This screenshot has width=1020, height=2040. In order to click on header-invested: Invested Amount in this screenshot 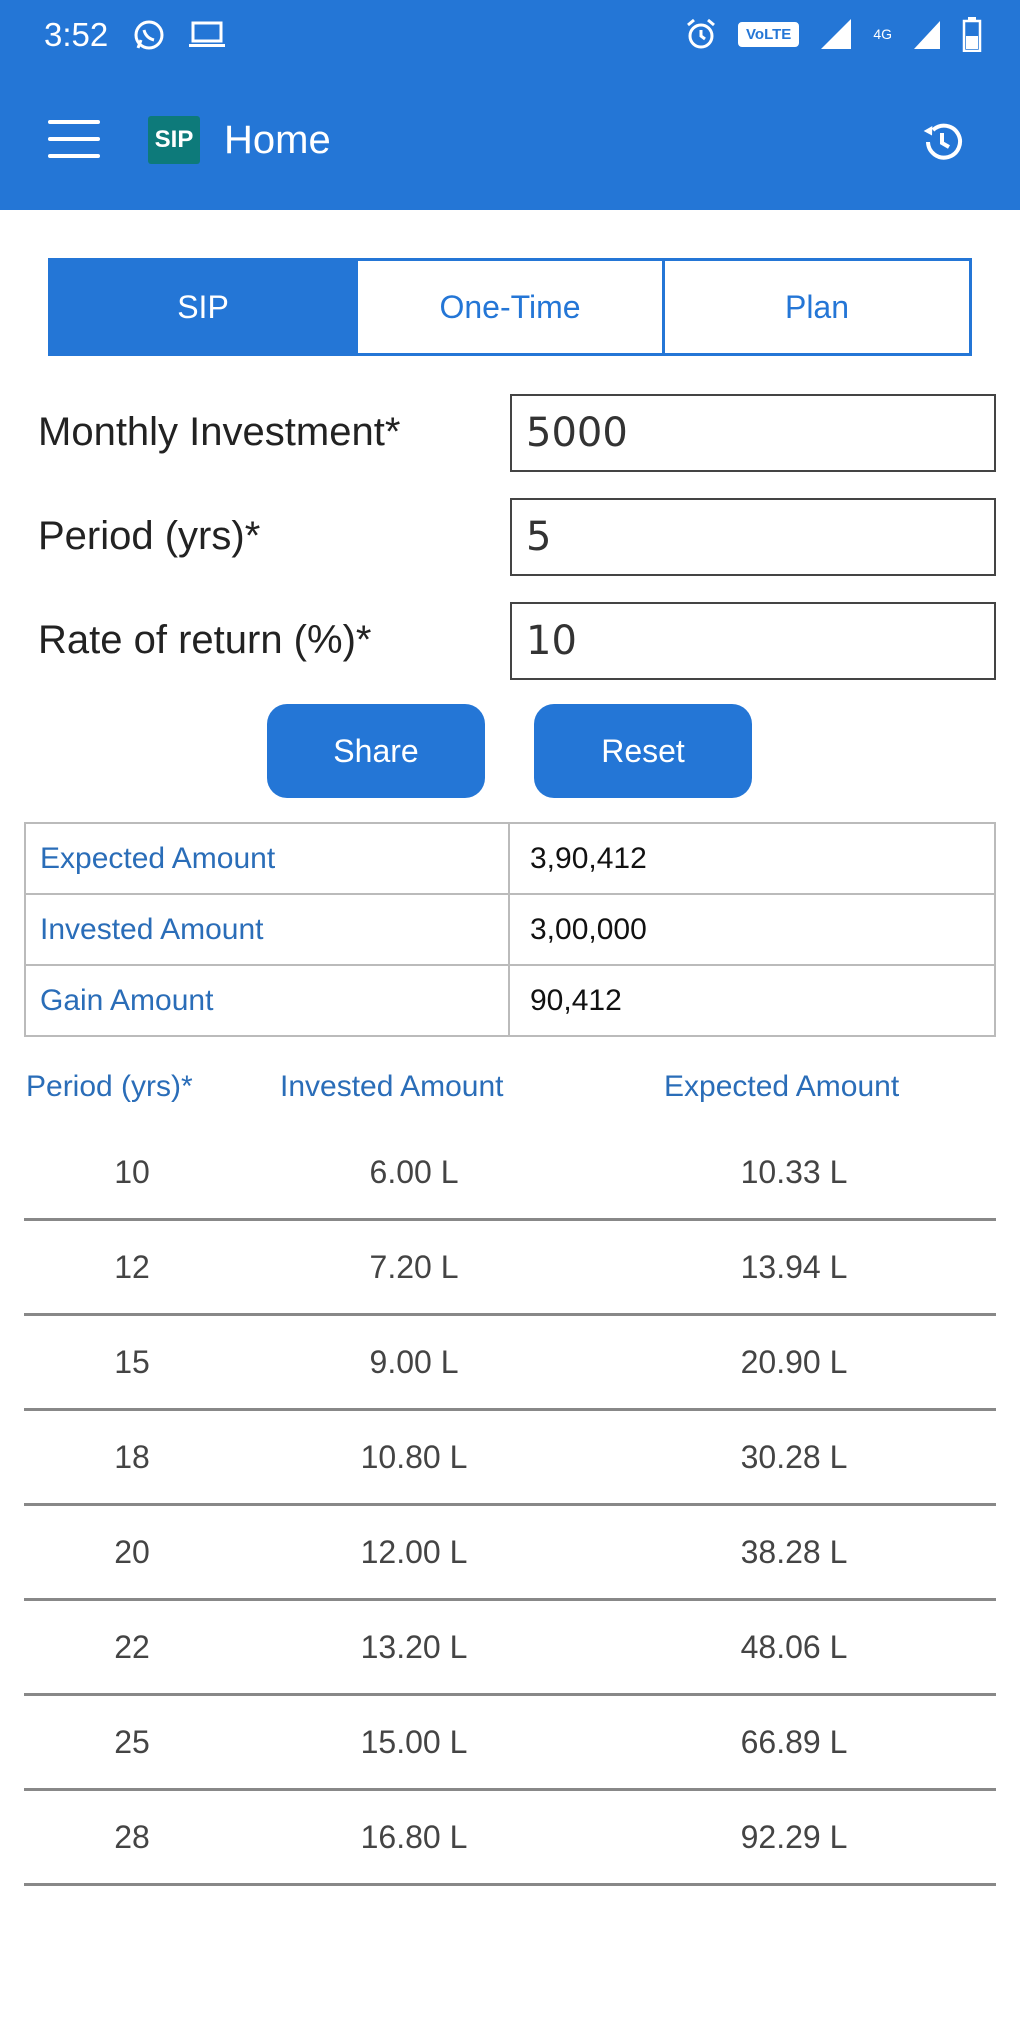, I will do `click(392, 1086)`.